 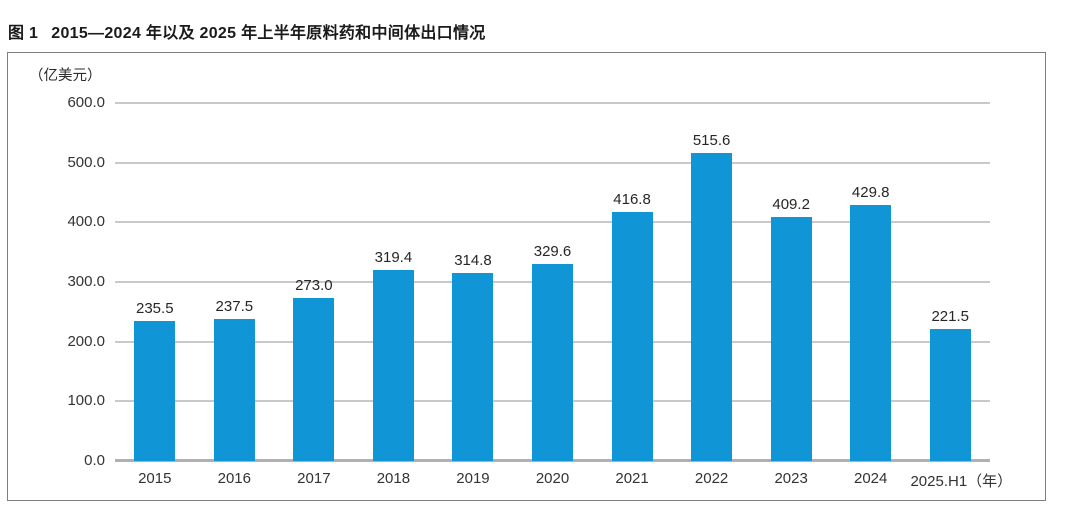 What do you see at coordinates (86, 102) in the screenshot?
I see `y-tick-label: 600.0` at bounding box center [86, 102].